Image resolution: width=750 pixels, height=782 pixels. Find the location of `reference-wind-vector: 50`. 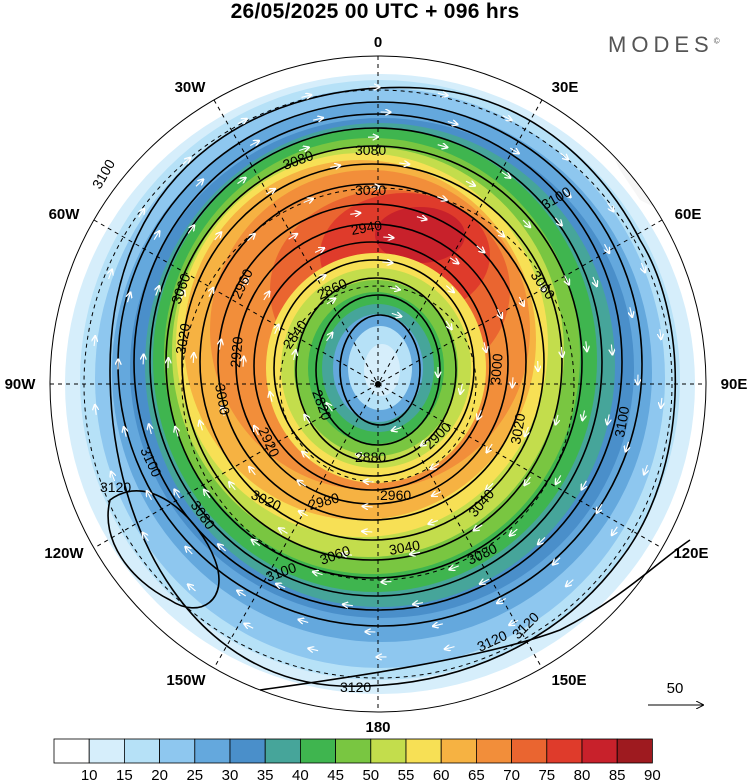

reference-wind-vector: 50 is located at coordinates (675, 692).